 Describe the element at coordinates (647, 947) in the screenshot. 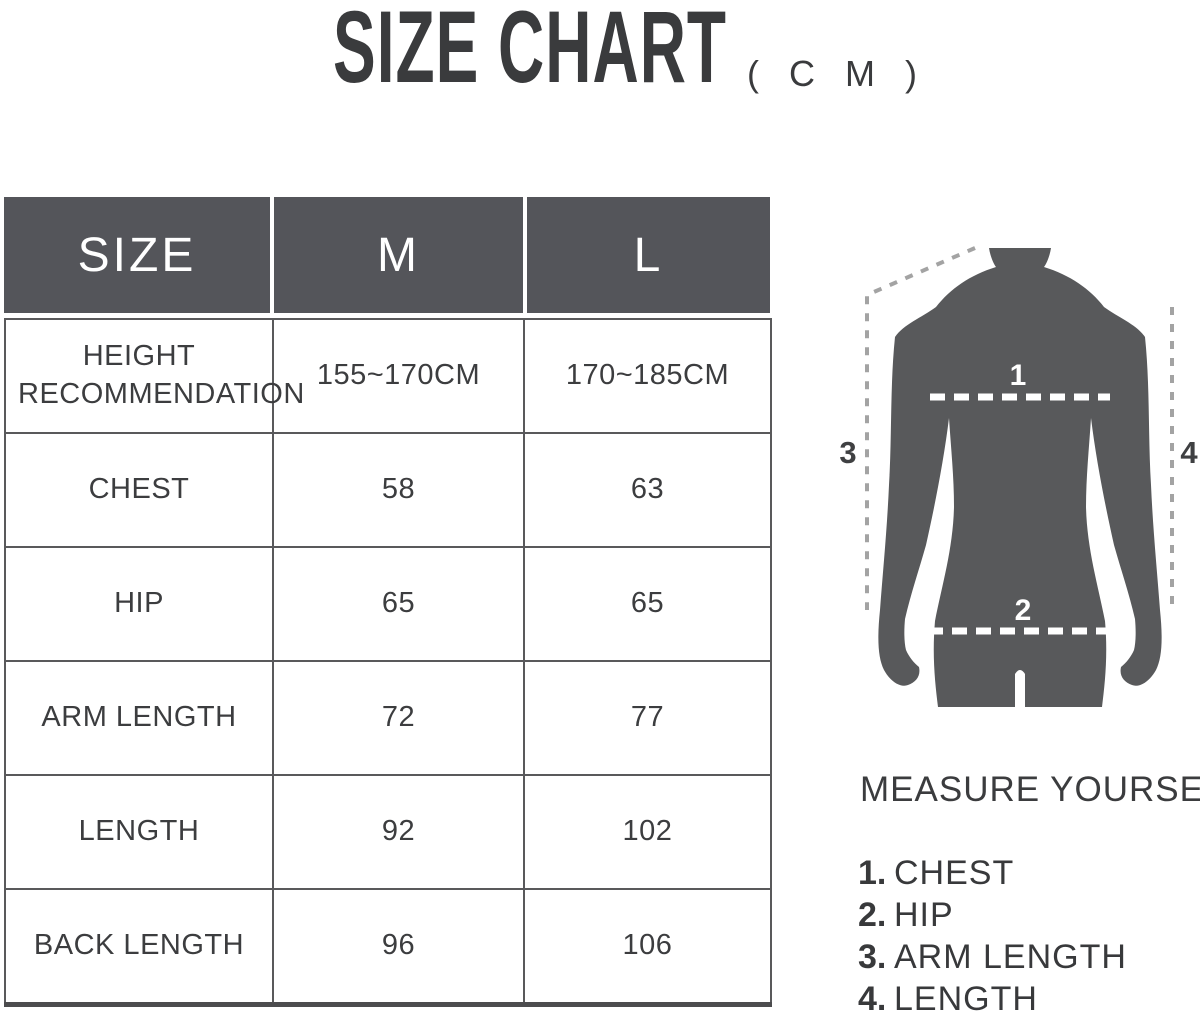

I see `row-value: 106` at that location.